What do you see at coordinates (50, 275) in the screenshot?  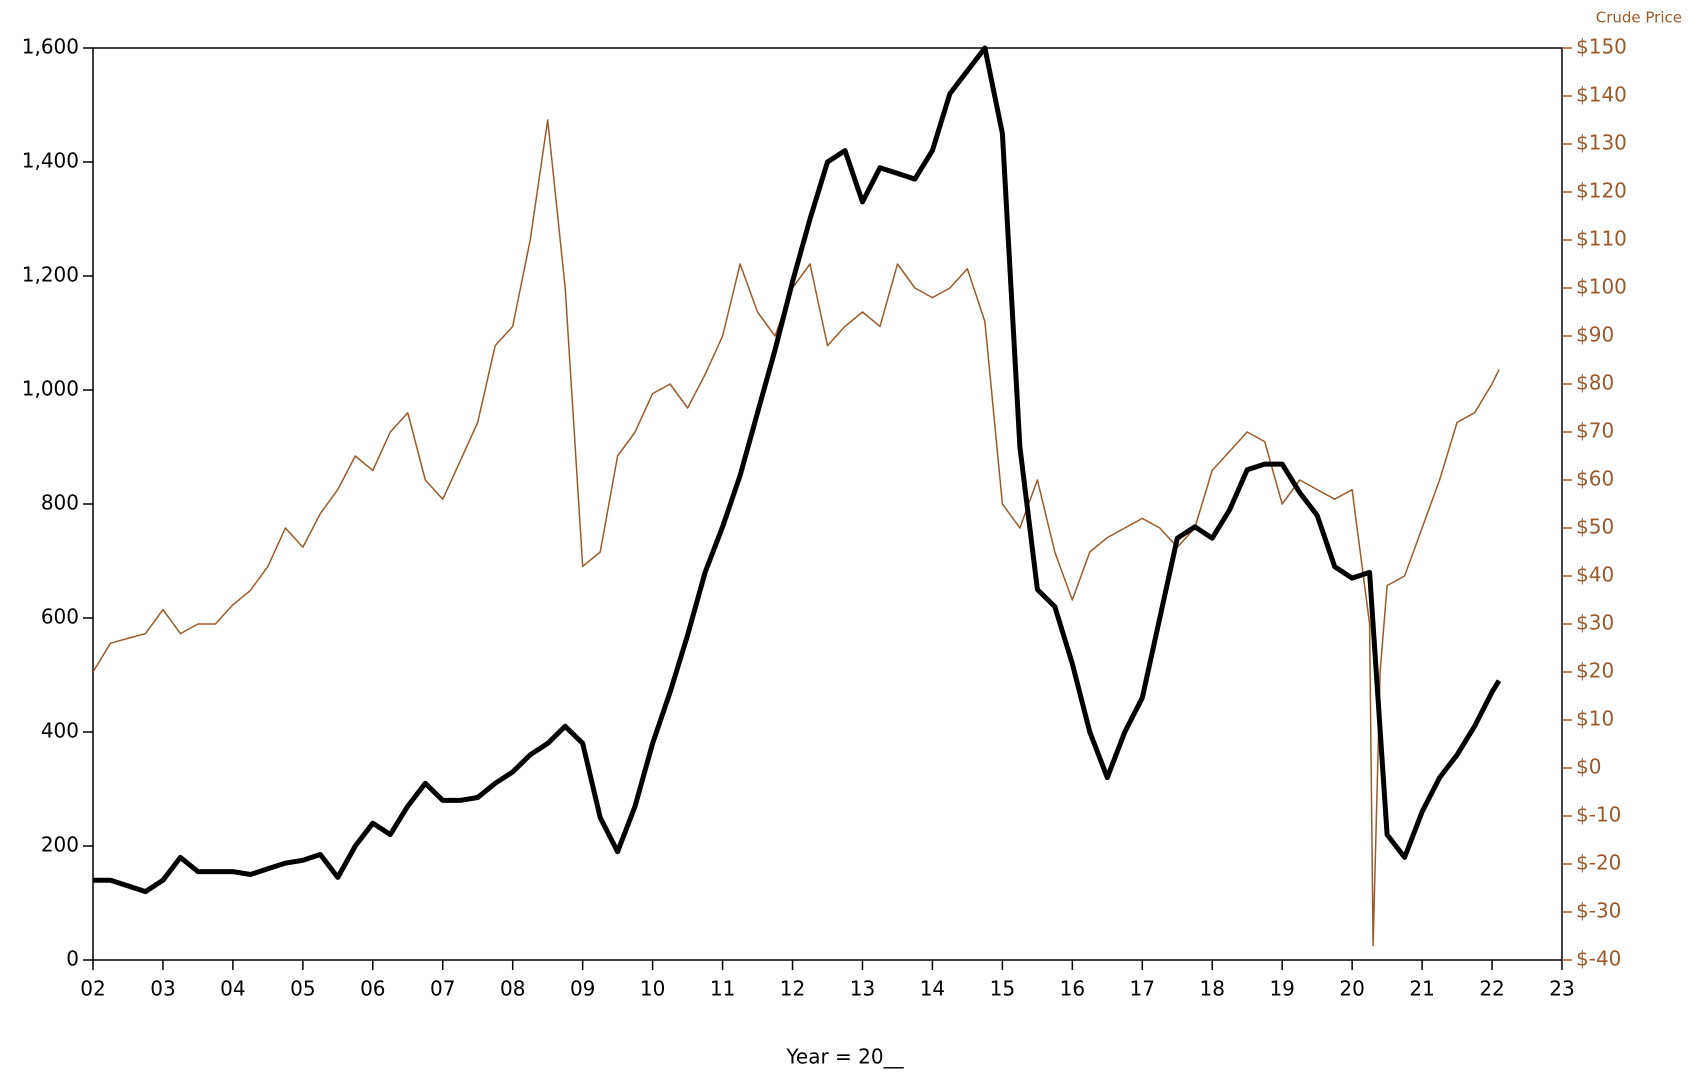 I see `y-tick-label: 1,200` at bounding box center [50, 275].